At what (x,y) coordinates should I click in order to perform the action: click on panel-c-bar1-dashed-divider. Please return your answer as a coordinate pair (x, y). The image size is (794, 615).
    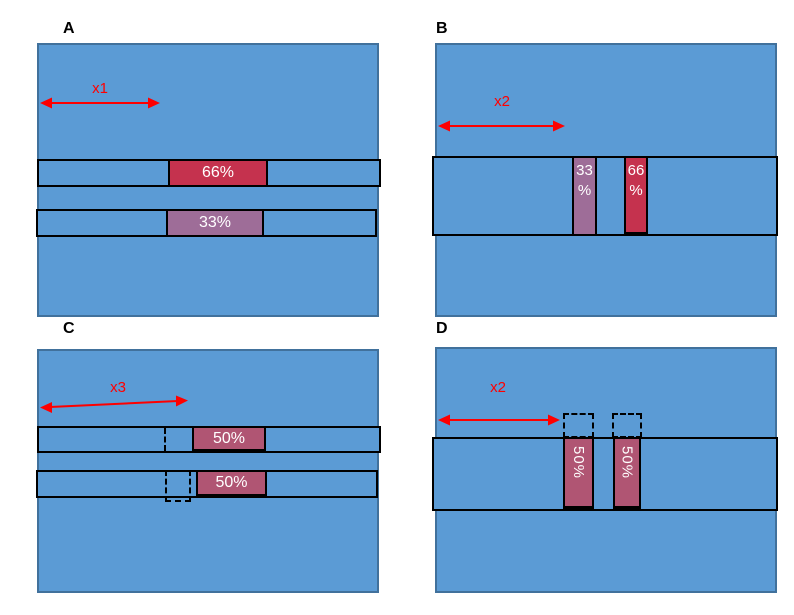
    Looking at the image, I should click on (165, 439).